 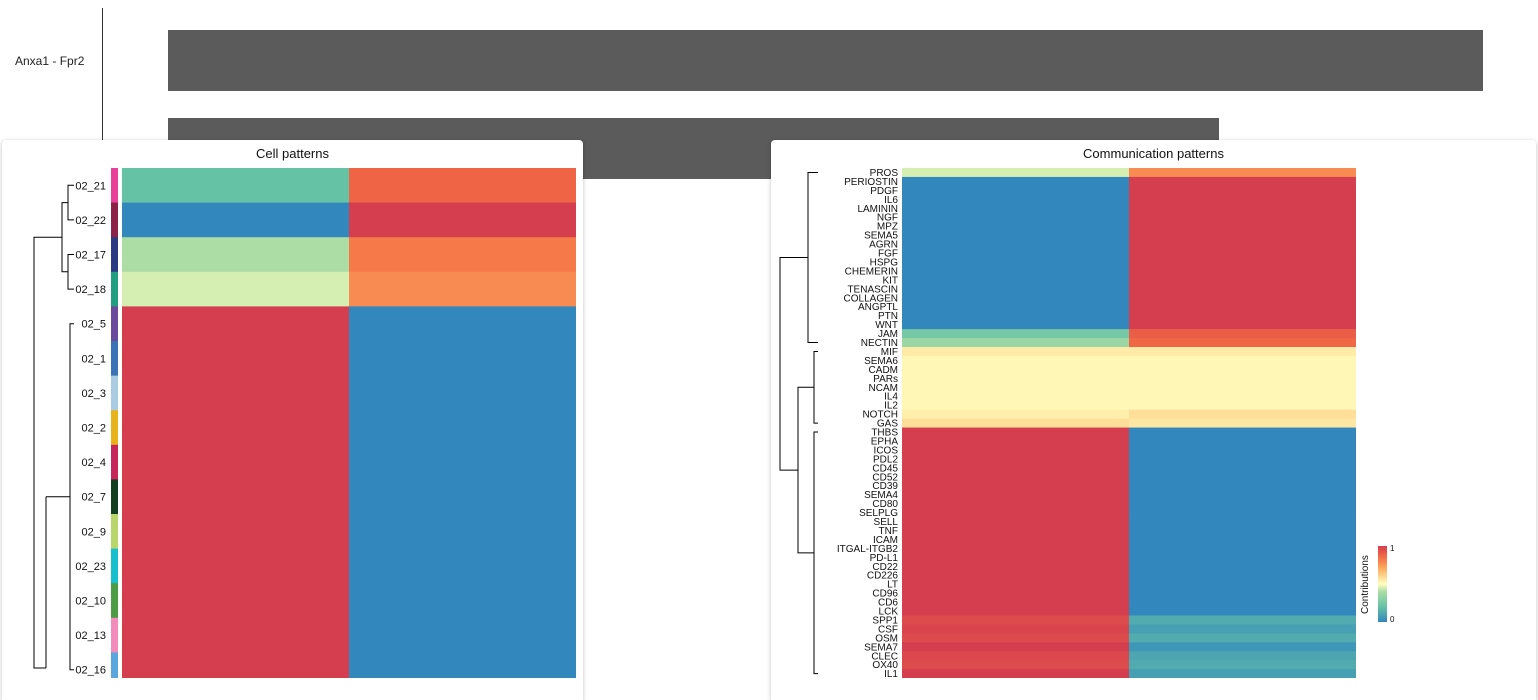 I want to click on comm-row-label-CD6: CD6, so click(x=888, y=603).